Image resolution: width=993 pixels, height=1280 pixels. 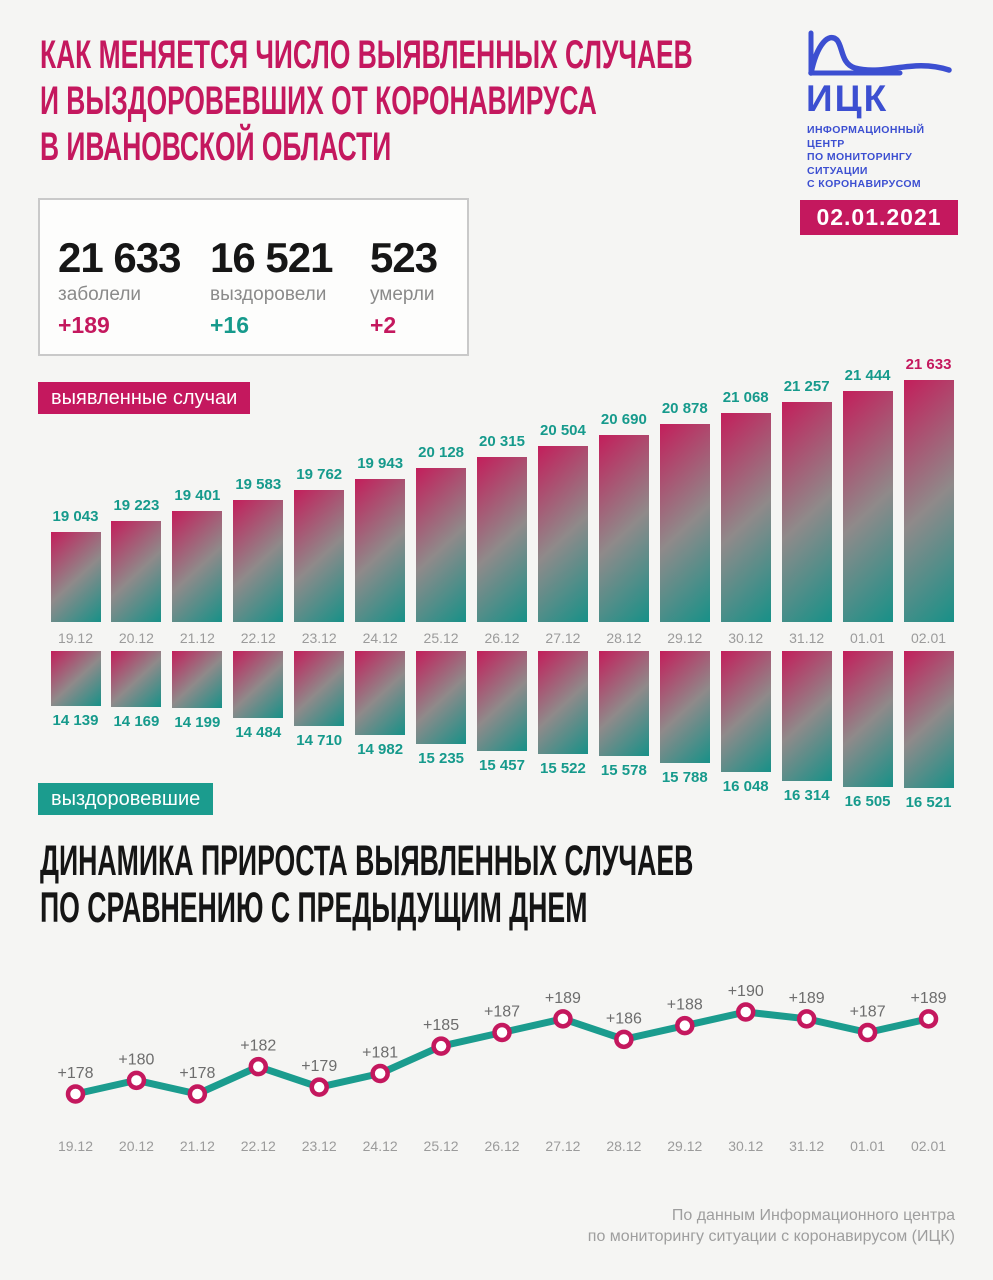 What do you see at coordinates (319, 1066) in the screenshot?
I see `data-point-label: +179` at bounding box center [319, 1066].